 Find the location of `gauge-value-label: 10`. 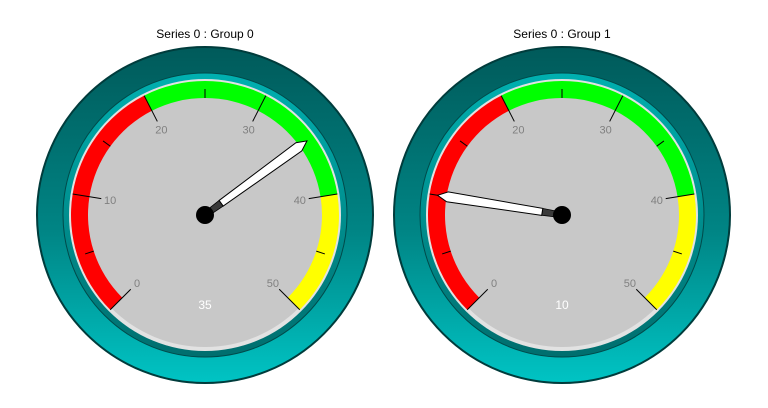

gauge-value-label: 10 is located at coordinates (562, 305).